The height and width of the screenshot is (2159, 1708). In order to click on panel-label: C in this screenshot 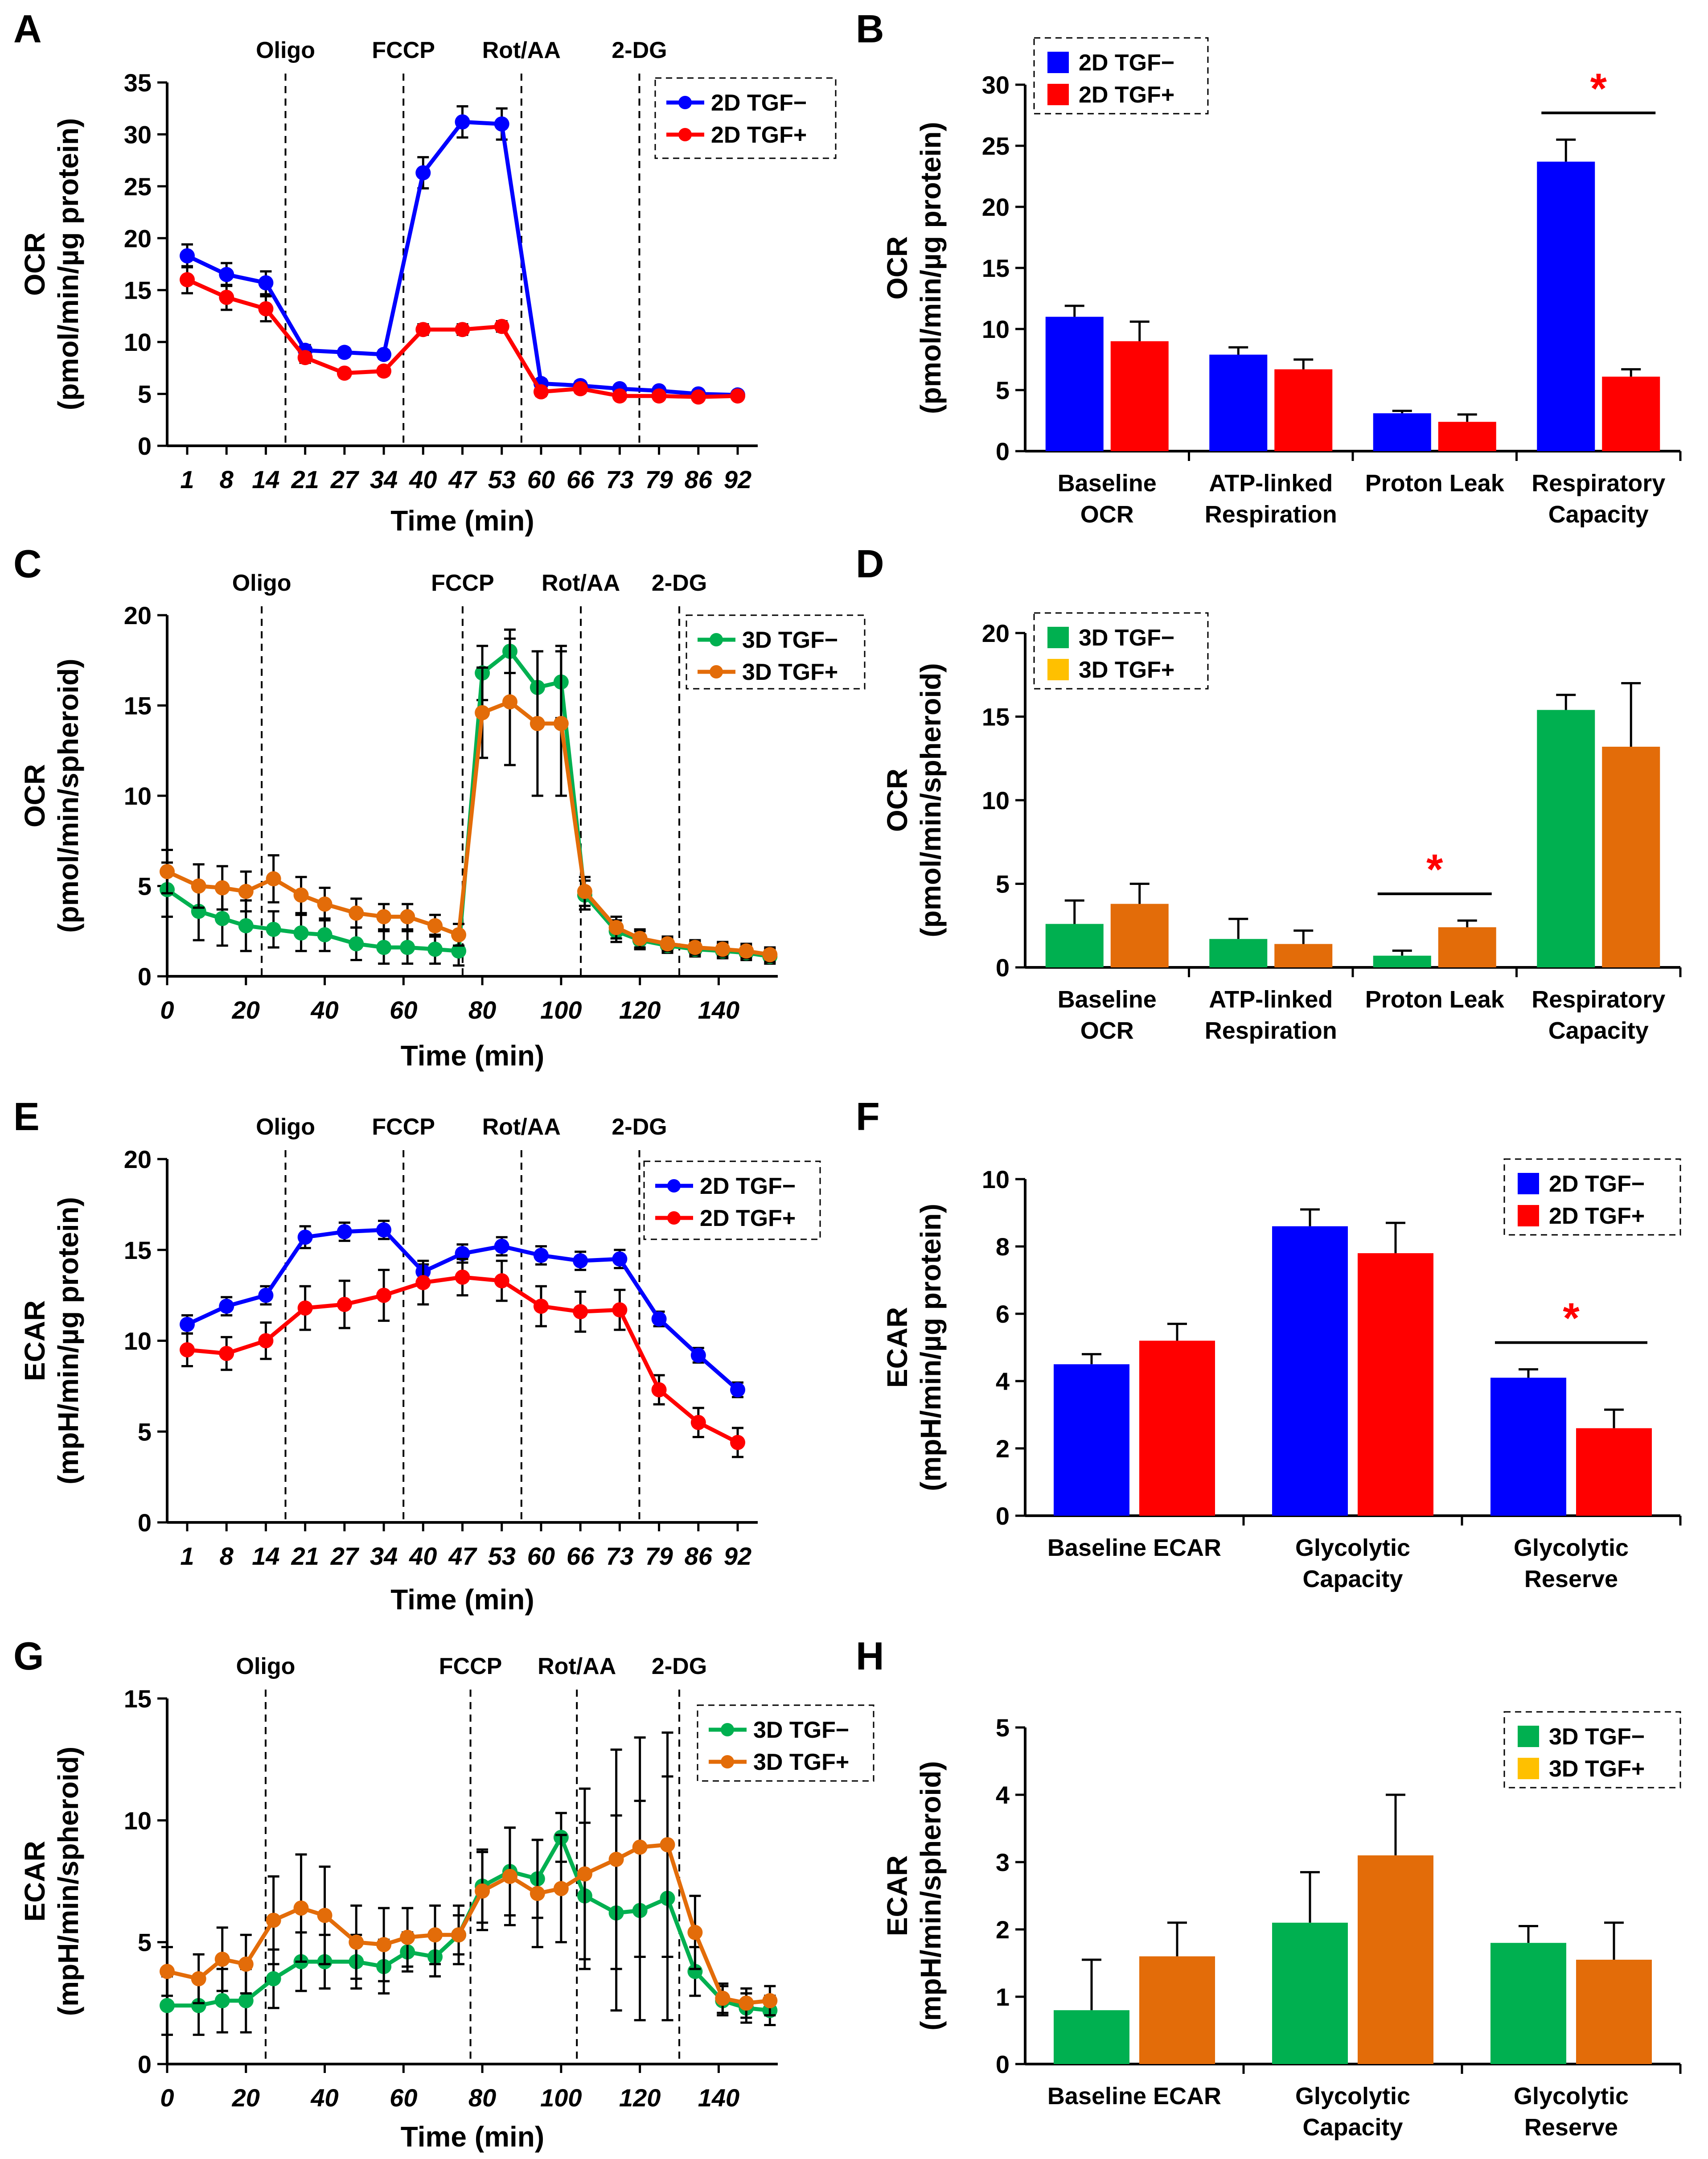, I will do `click(27, 564)`.